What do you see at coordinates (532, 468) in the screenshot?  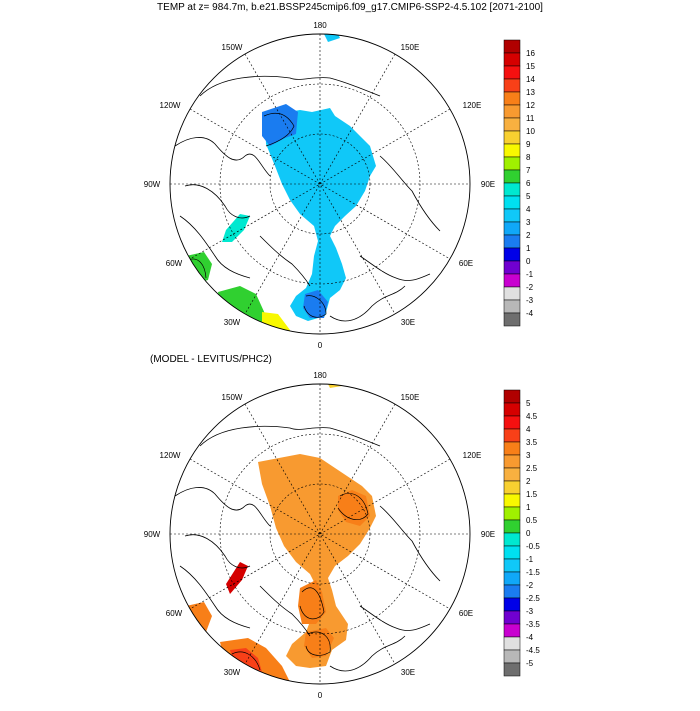 I see `bottom-colorbar-label: 2.5` at bounding box center [532, 468].